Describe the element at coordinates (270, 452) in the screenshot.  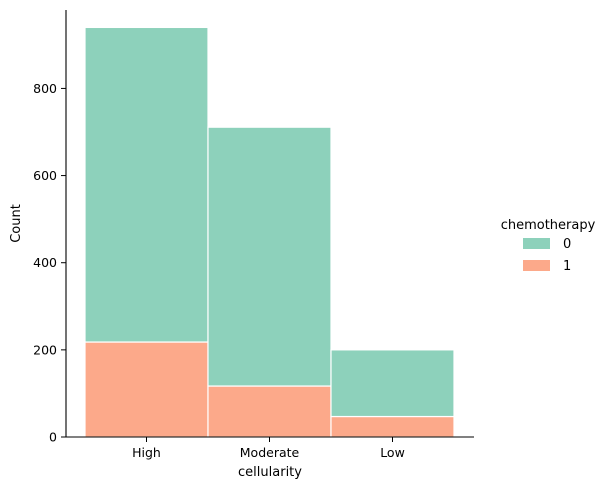
I see `x-tick-label-moderate: Moderate` at that location.